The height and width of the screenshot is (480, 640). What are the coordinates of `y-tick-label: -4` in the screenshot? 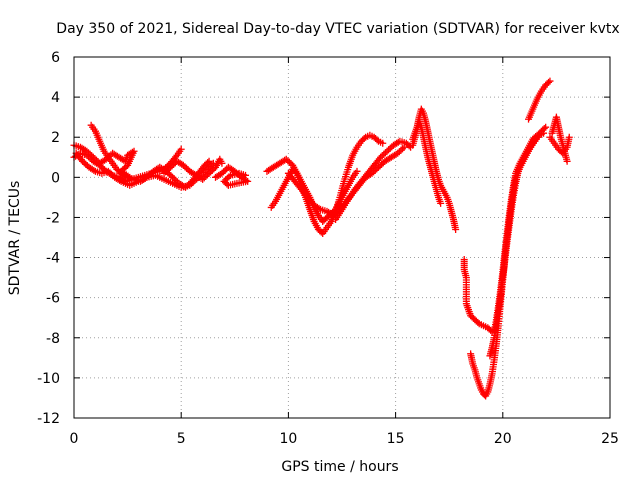 It's located at (53, 259).